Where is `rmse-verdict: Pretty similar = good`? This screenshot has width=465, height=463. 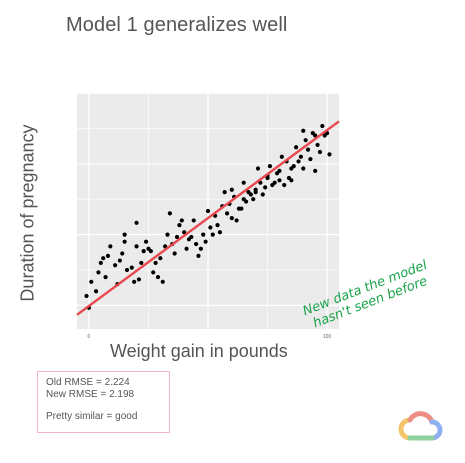
rmse-verdict: Pretty similar = good is located at coordinates (92, 416).